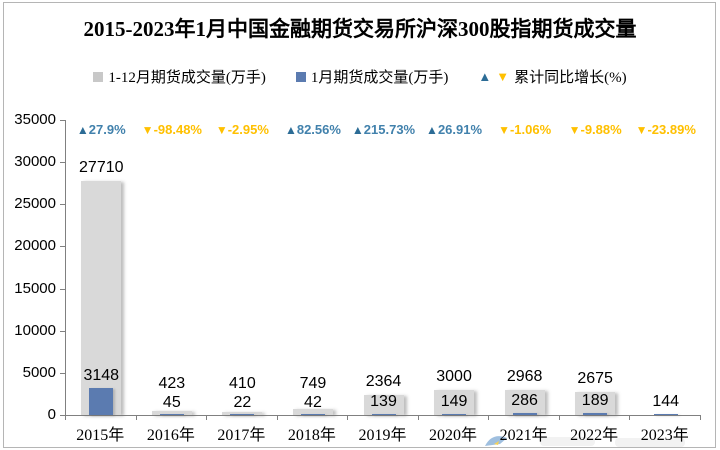 The image size is (720, 450). Describe the element at coordinates (567, 441) in the screenshot. I see `watermark-smudge` at that location.